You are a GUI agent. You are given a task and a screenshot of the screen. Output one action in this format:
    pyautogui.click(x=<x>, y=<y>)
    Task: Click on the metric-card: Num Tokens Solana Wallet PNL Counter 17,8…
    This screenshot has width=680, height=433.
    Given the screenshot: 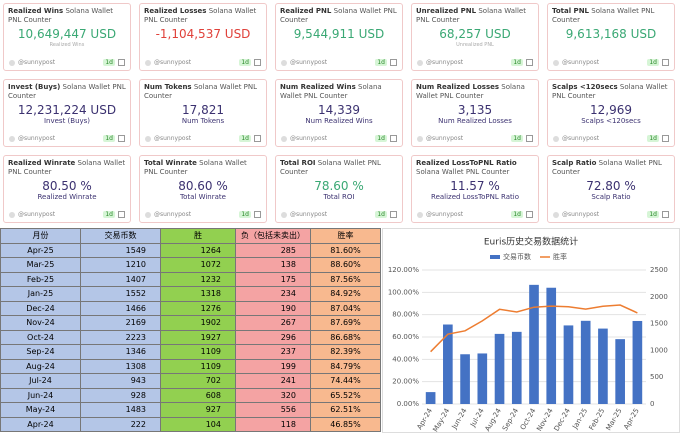 What is the action you would take?
    pyautogui.click(x=203, y=113)
    